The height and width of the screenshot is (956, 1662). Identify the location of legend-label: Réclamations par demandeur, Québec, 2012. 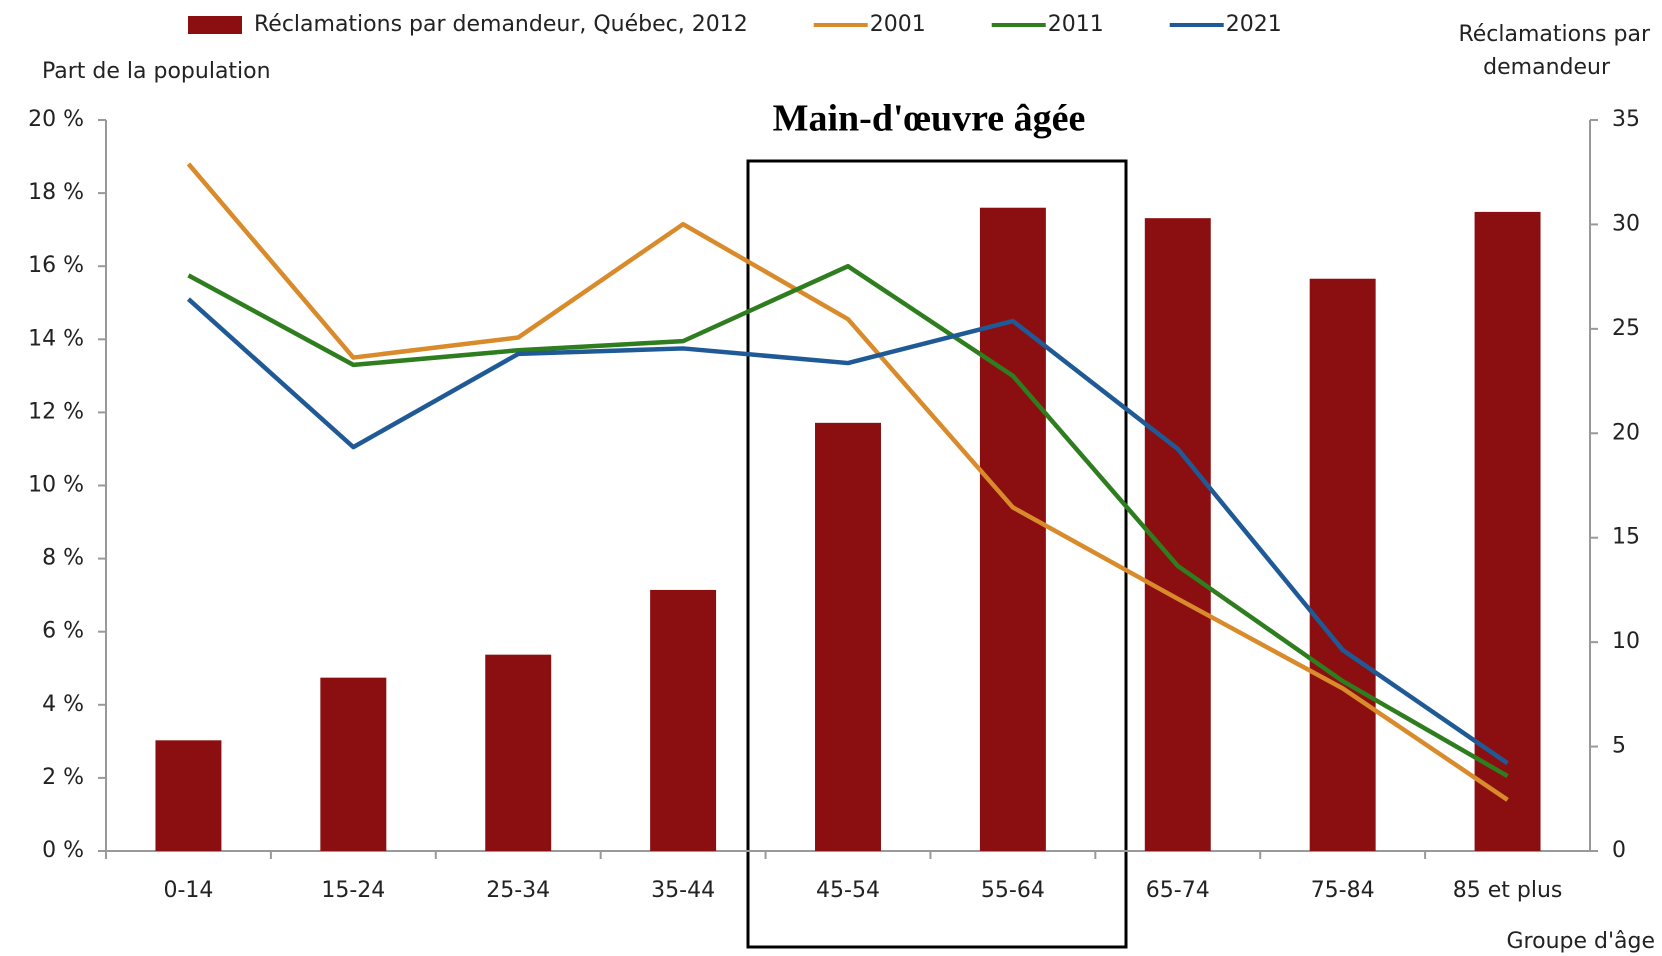
(501, 24).